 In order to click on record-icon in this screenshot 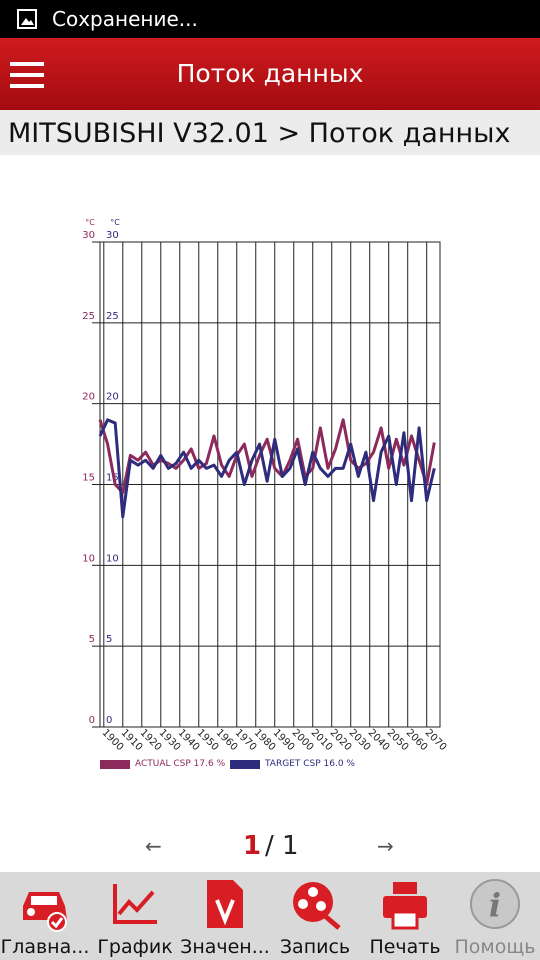, I will do `click(317, 906)`.